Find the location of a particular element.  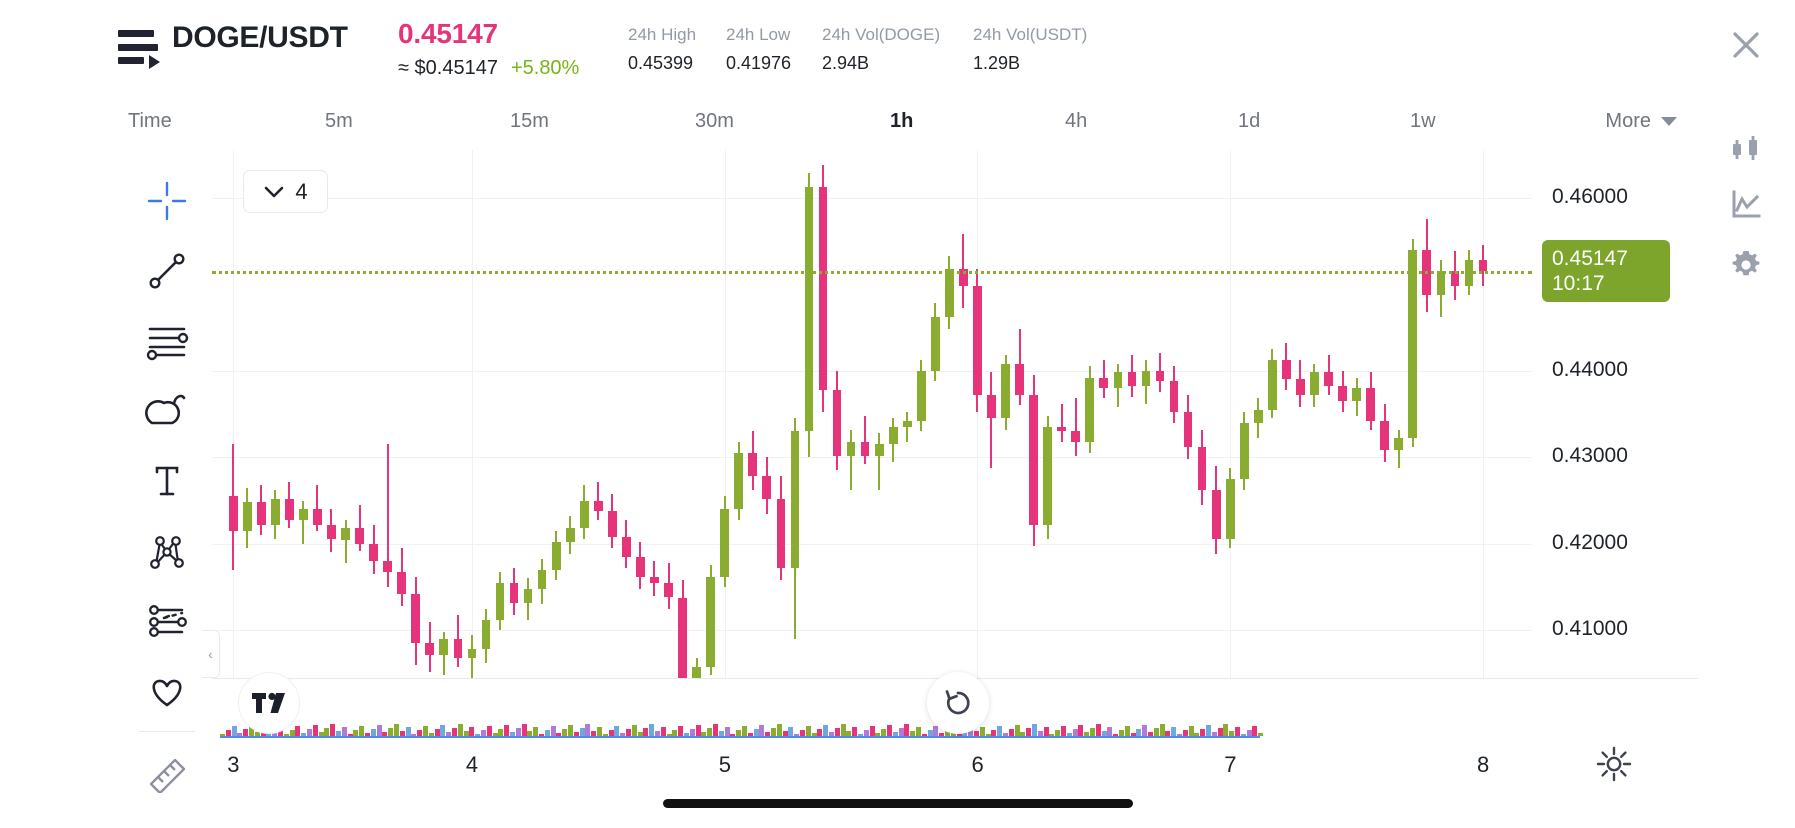

candlestick-type-icon is located at coordinates (1746, 149).